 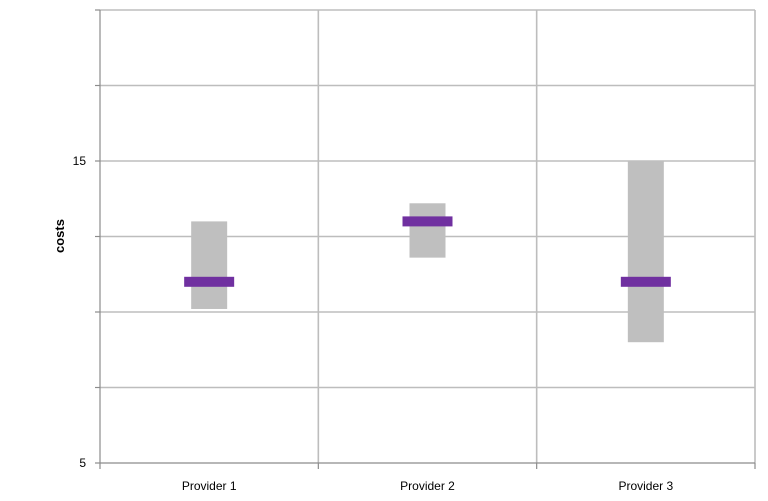 I want to click on x-category-label: Provider 3, so click(x=645, y=486).